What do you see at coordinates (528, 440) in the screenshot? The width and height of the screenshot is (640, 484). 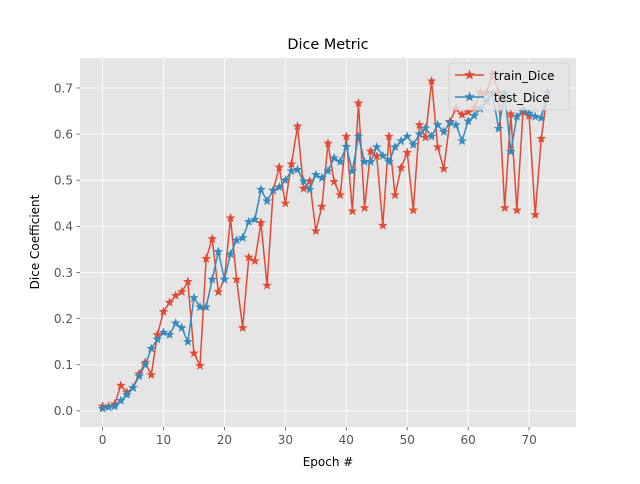 I see `x-tick-label: 70` at bounding box center [528, 440].